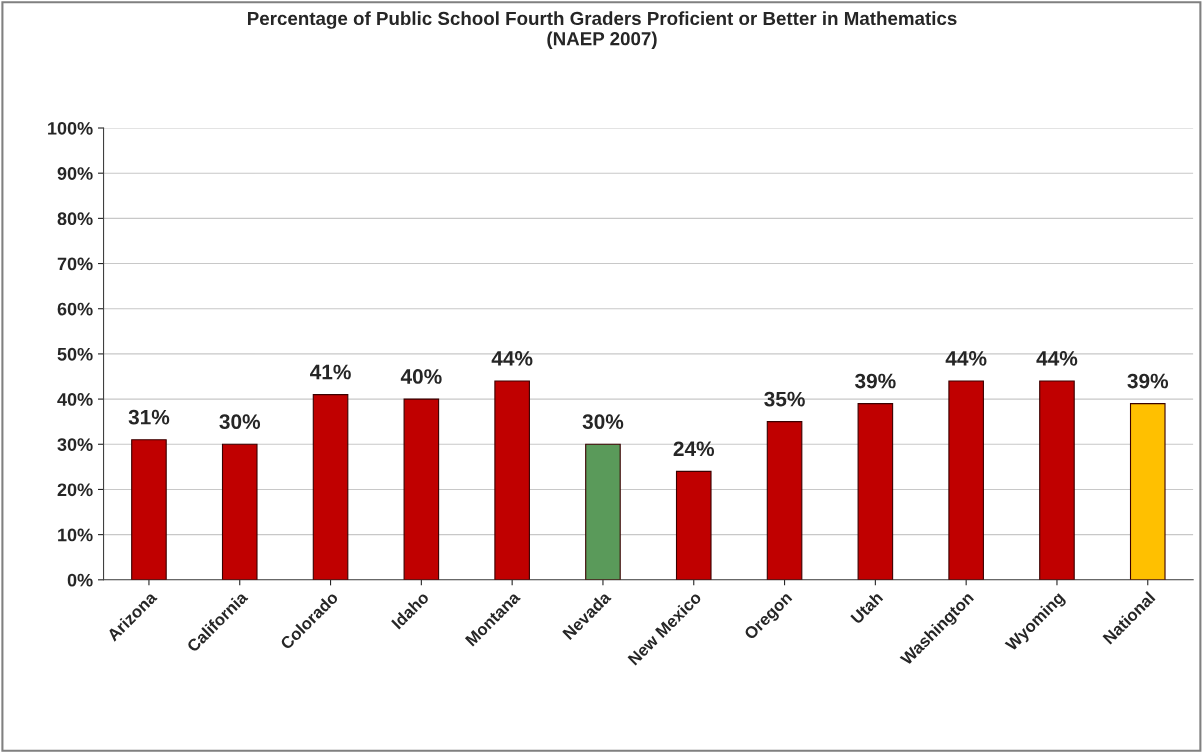 This screenshot has width=1204, height=753. I want to click on y-tick-label: 40%, so click(75, 399).